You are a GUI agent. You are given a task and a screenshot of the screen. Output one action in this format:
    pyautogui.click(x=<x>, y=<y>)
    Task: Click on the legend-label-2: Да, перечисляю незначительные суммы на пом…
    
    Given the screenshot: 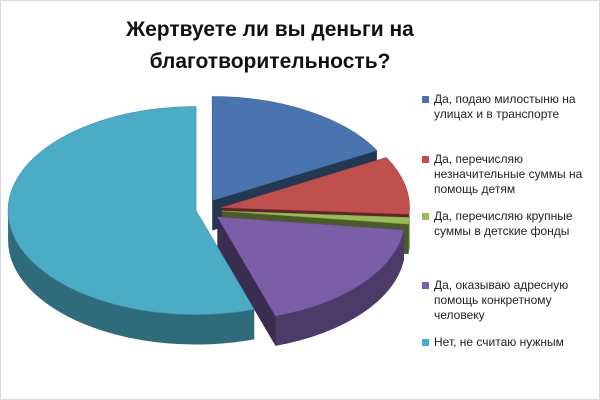 What is the action you would take?
    pyautogui.click(x=508, y=174)
    